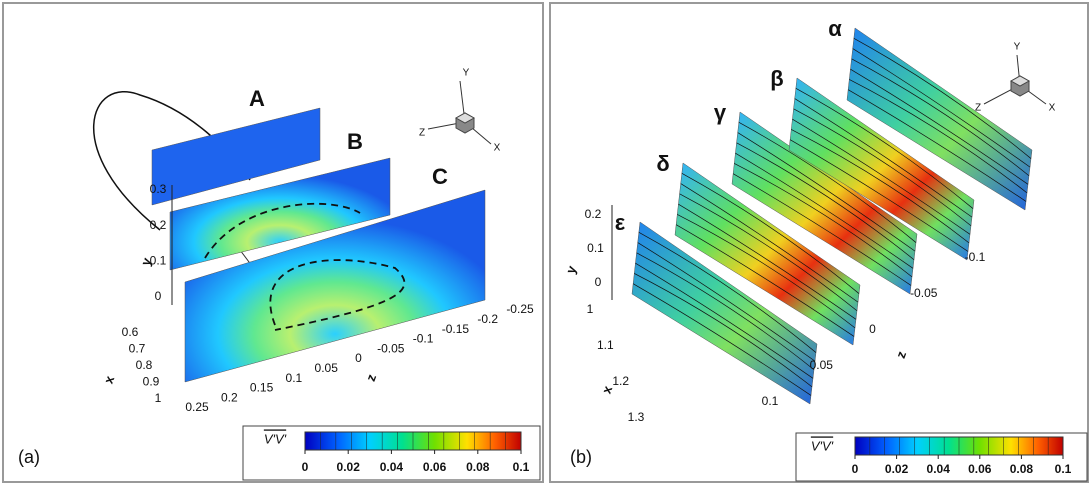  What do you see at coordinates (29, 457) in the screenshot?
I see `panel-label: (a)` at bounding box center [29, 457].